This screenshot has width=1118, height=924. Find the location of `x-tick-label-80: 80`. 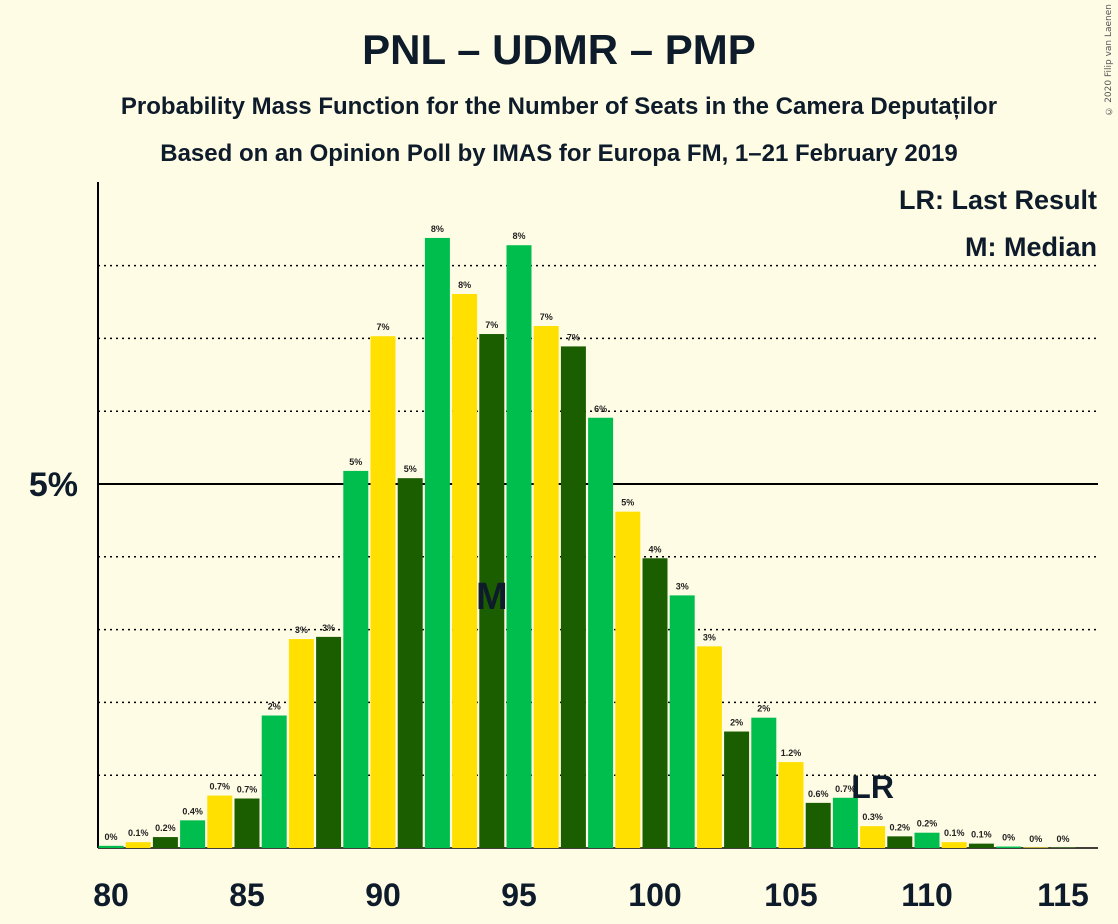

x-tick-label-80: 80 is located at coordinates (111, 895).